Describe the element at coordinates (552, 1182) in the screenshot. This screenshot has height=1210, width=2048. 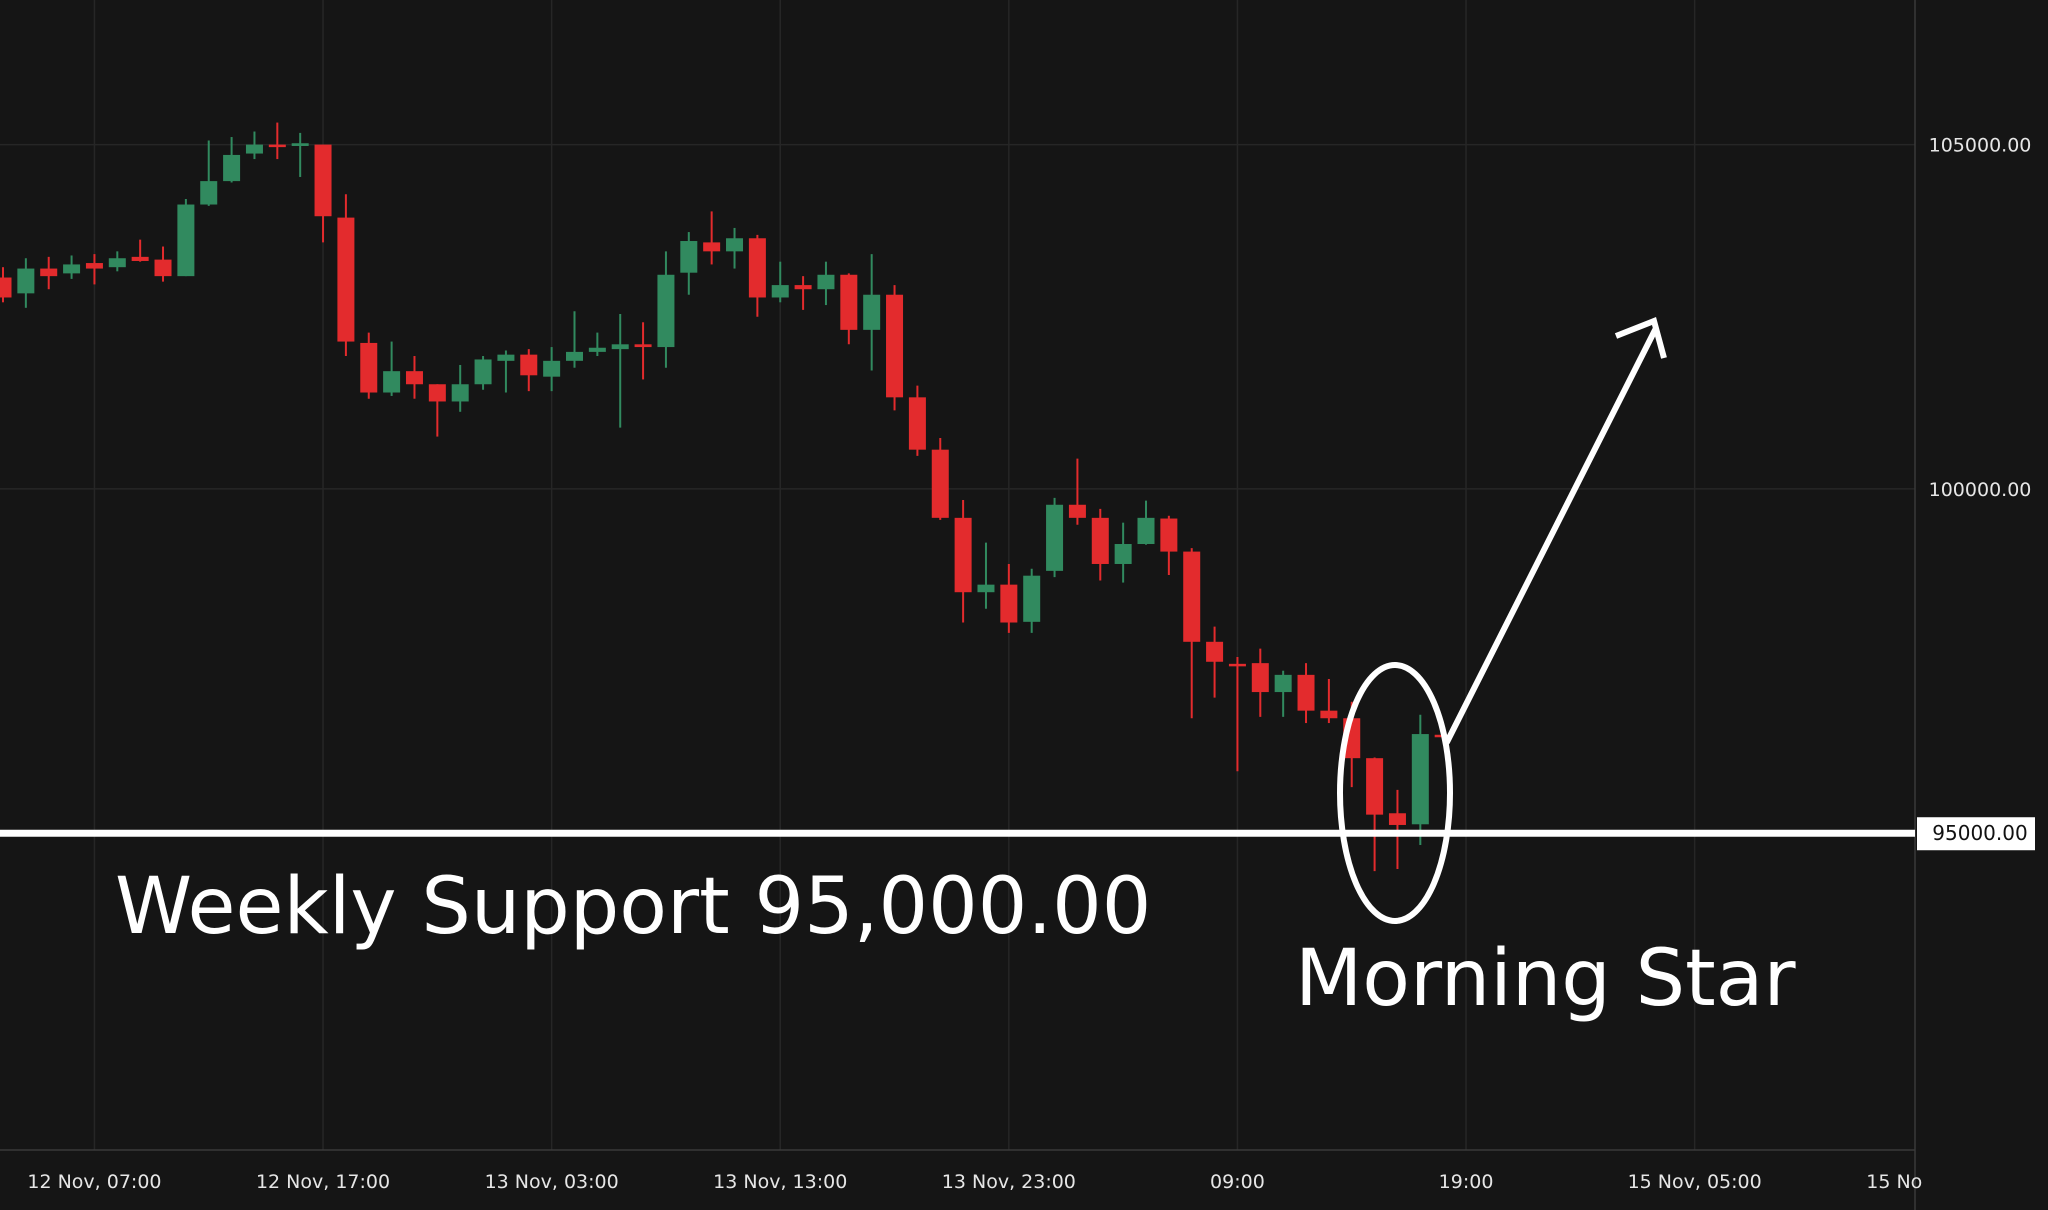
I see `time-tick-label: 13 Nov, 03:00` at that location.